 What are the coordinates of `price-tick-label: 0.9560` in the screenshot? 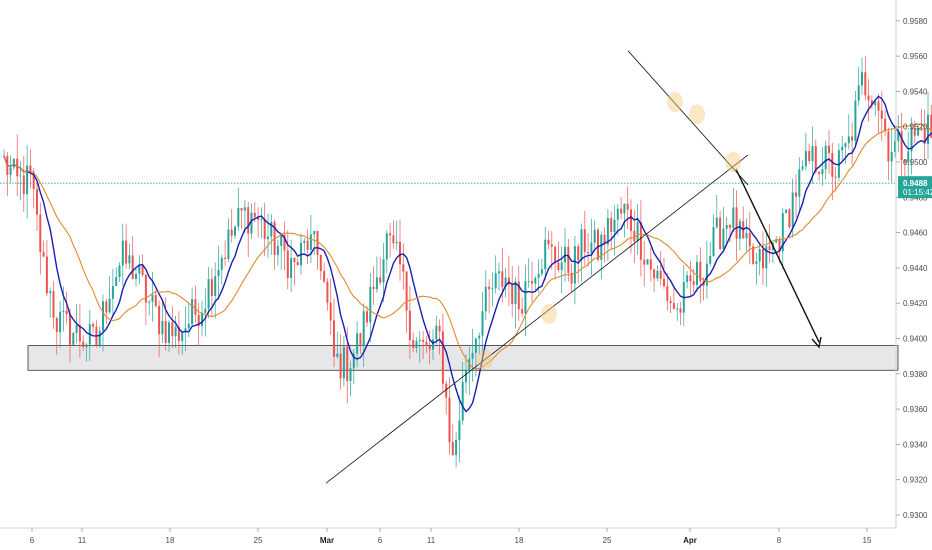 It's located at (915, 56).